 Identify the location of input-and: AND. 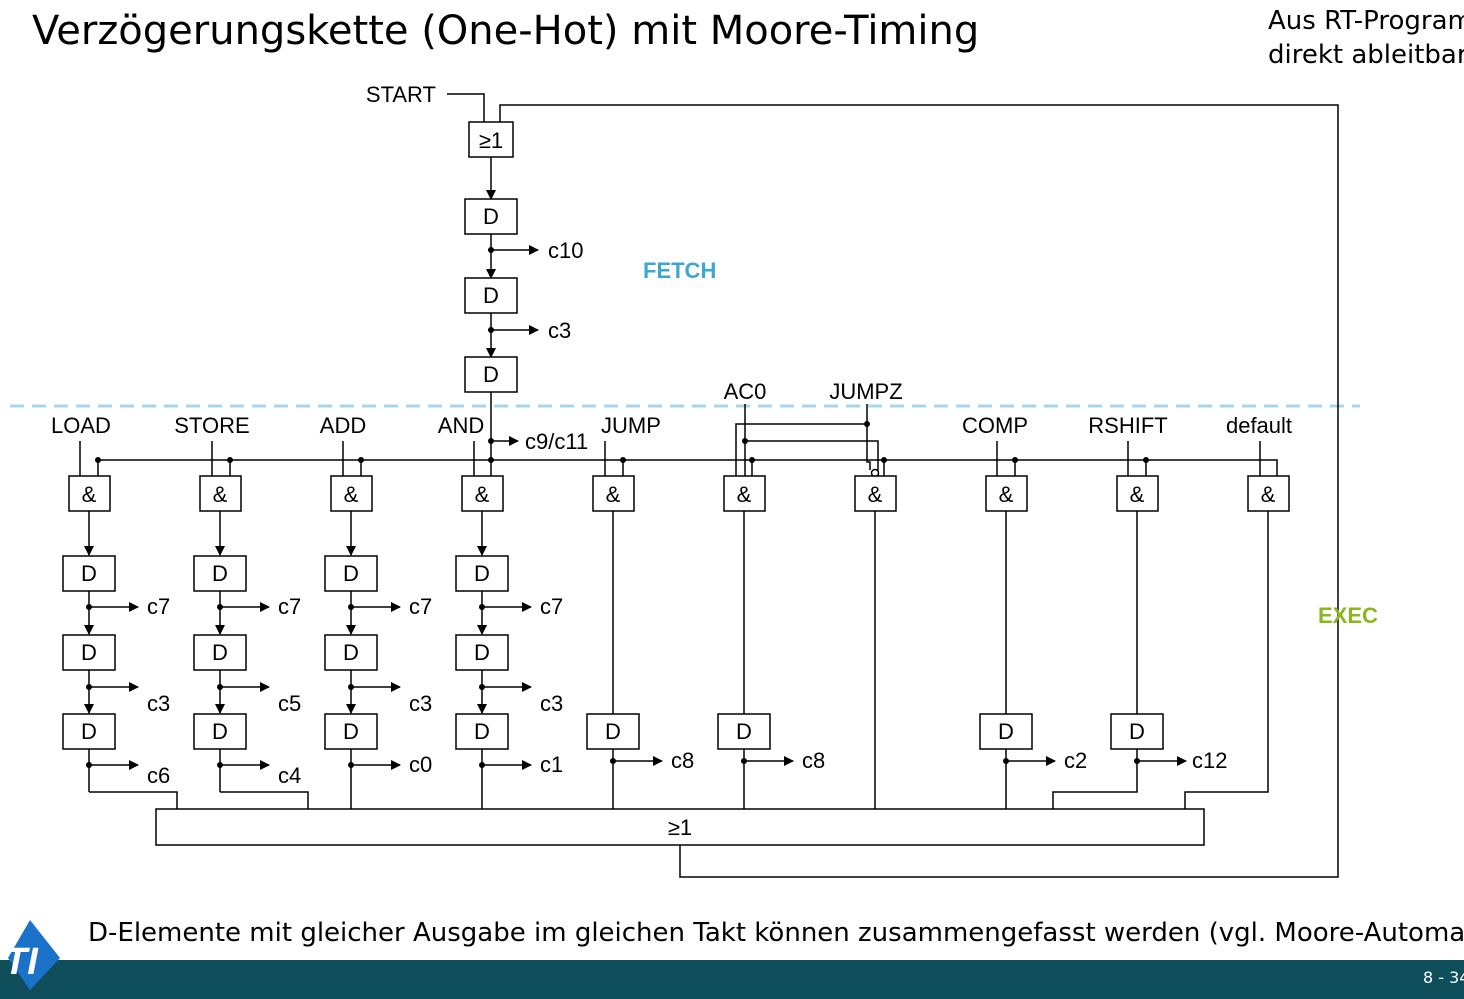
(461, 425).